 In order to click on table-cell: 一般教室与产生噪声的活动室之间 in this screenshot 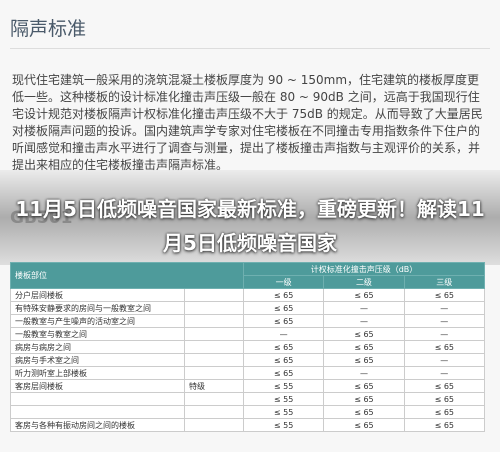, I will do `click(97, 321)`.